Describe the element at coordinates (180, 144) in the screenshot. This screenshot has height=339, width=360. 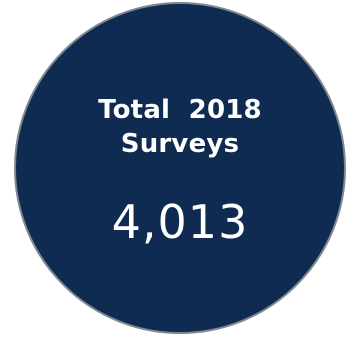
I see `stat-title-line-2: Surveys` at that location.